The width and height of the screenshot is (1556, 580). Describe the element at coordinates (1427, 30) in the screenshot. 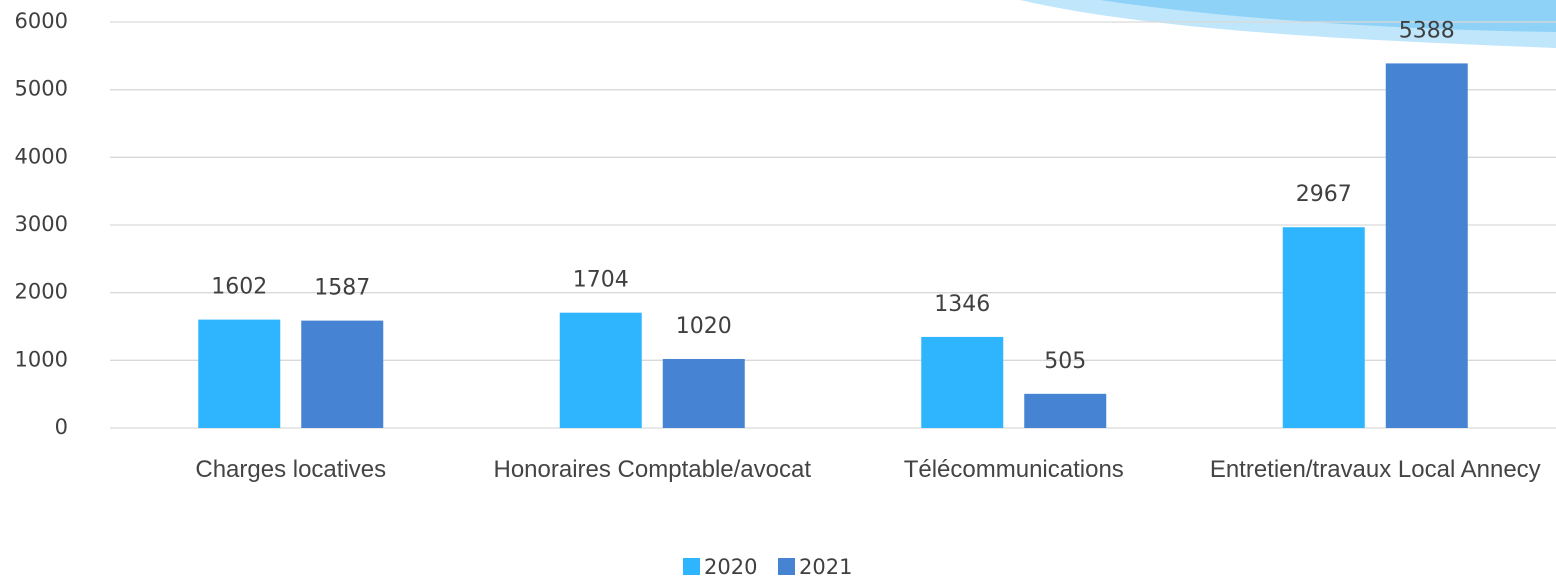

I see `data-label: 5388` at that location.